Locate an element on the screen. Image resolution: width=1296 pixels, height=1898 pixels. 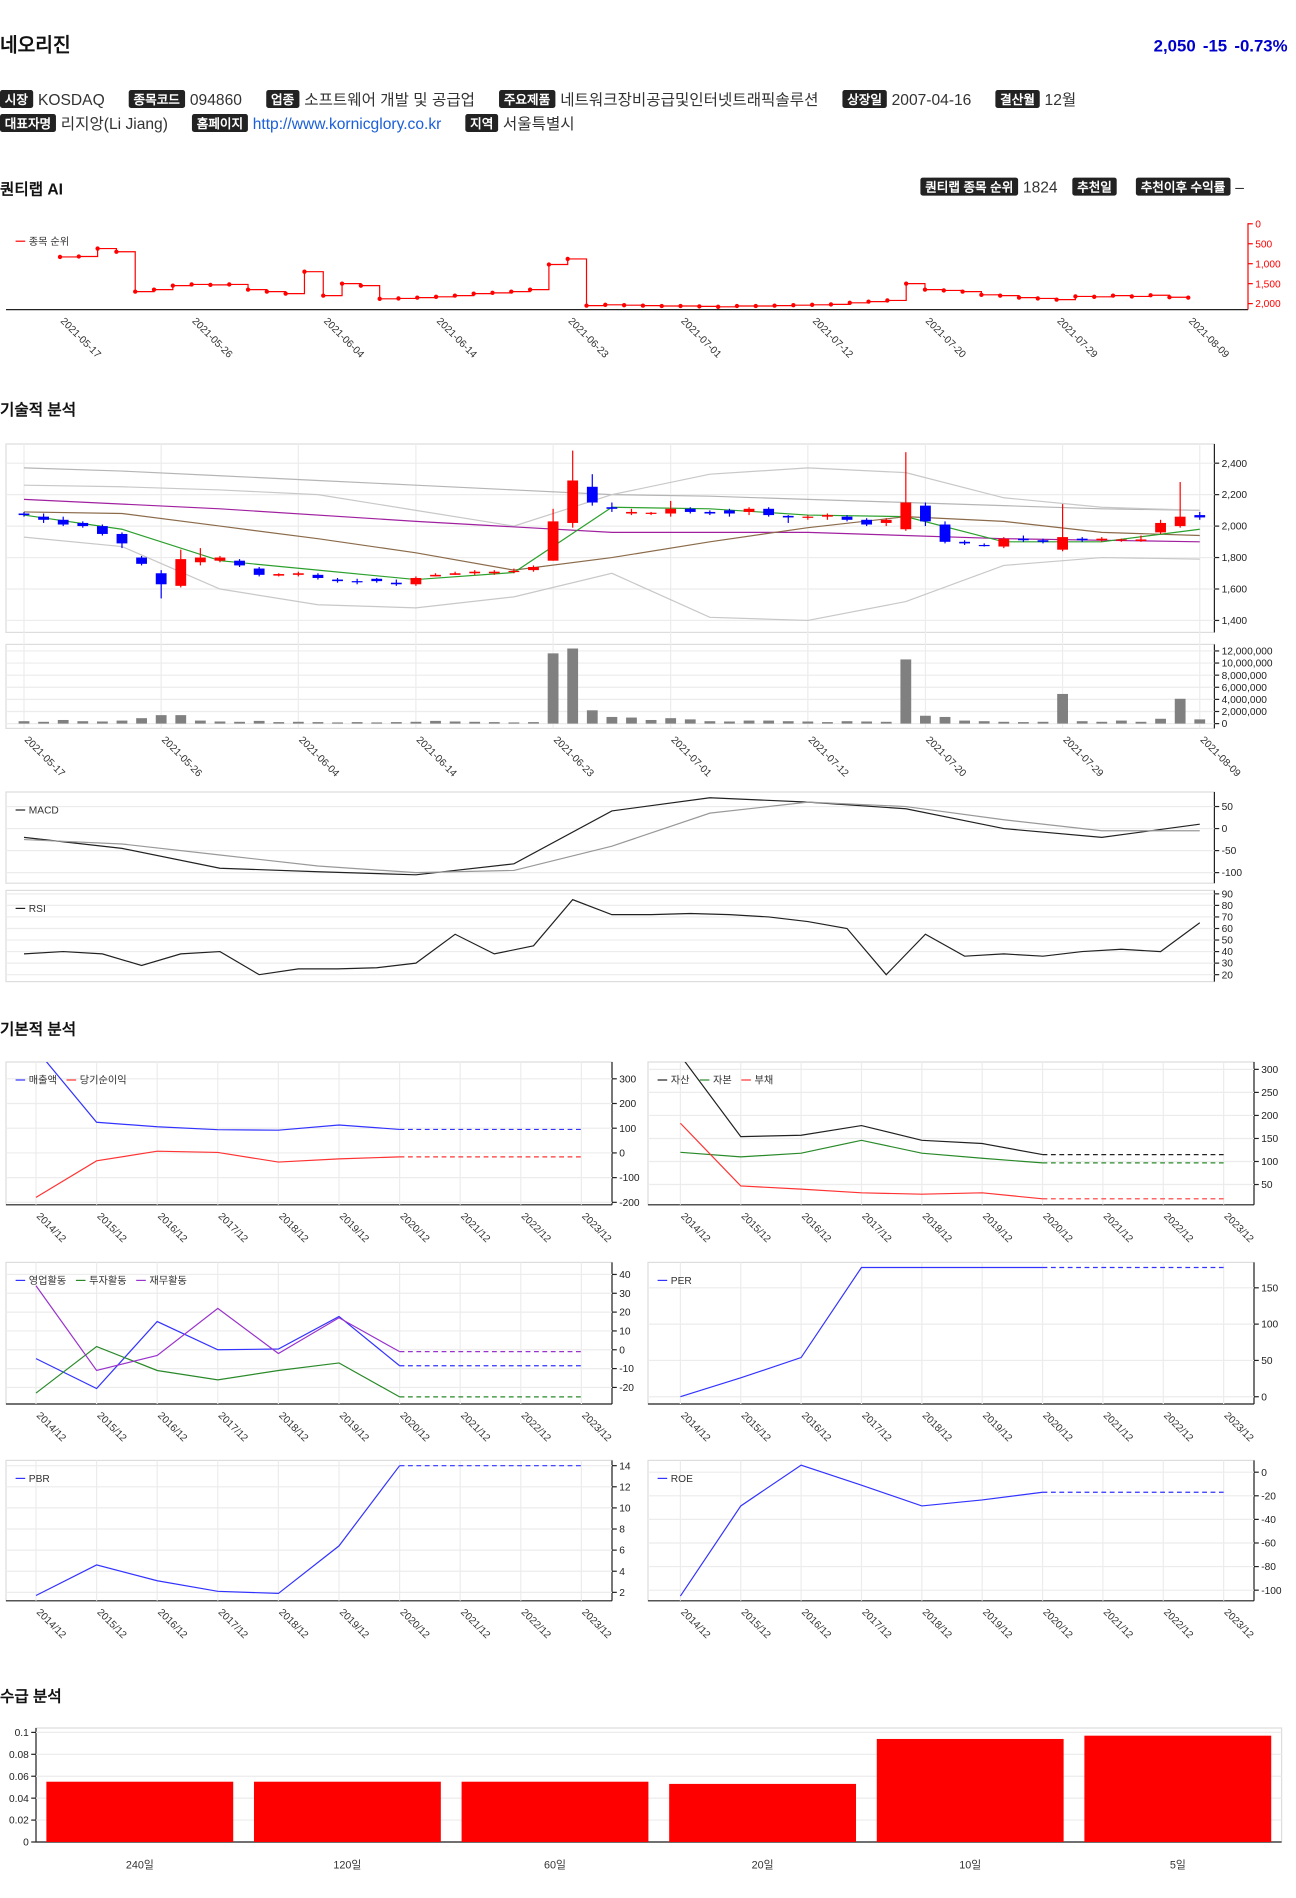
y-tick-label: 60 is located at coordinates (1228, 929).